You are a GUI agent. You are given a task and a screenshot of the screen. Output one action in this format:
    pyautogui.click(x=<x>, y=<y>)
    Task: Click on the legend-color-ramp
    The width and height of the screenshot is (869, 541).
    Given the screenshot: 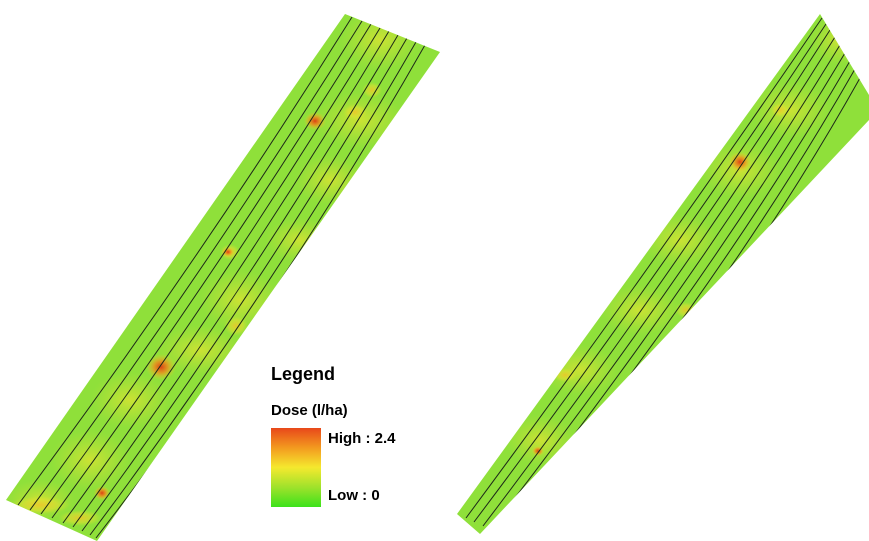 What is the action you would take?
    pyautogui.click(x=296, y=467)
    